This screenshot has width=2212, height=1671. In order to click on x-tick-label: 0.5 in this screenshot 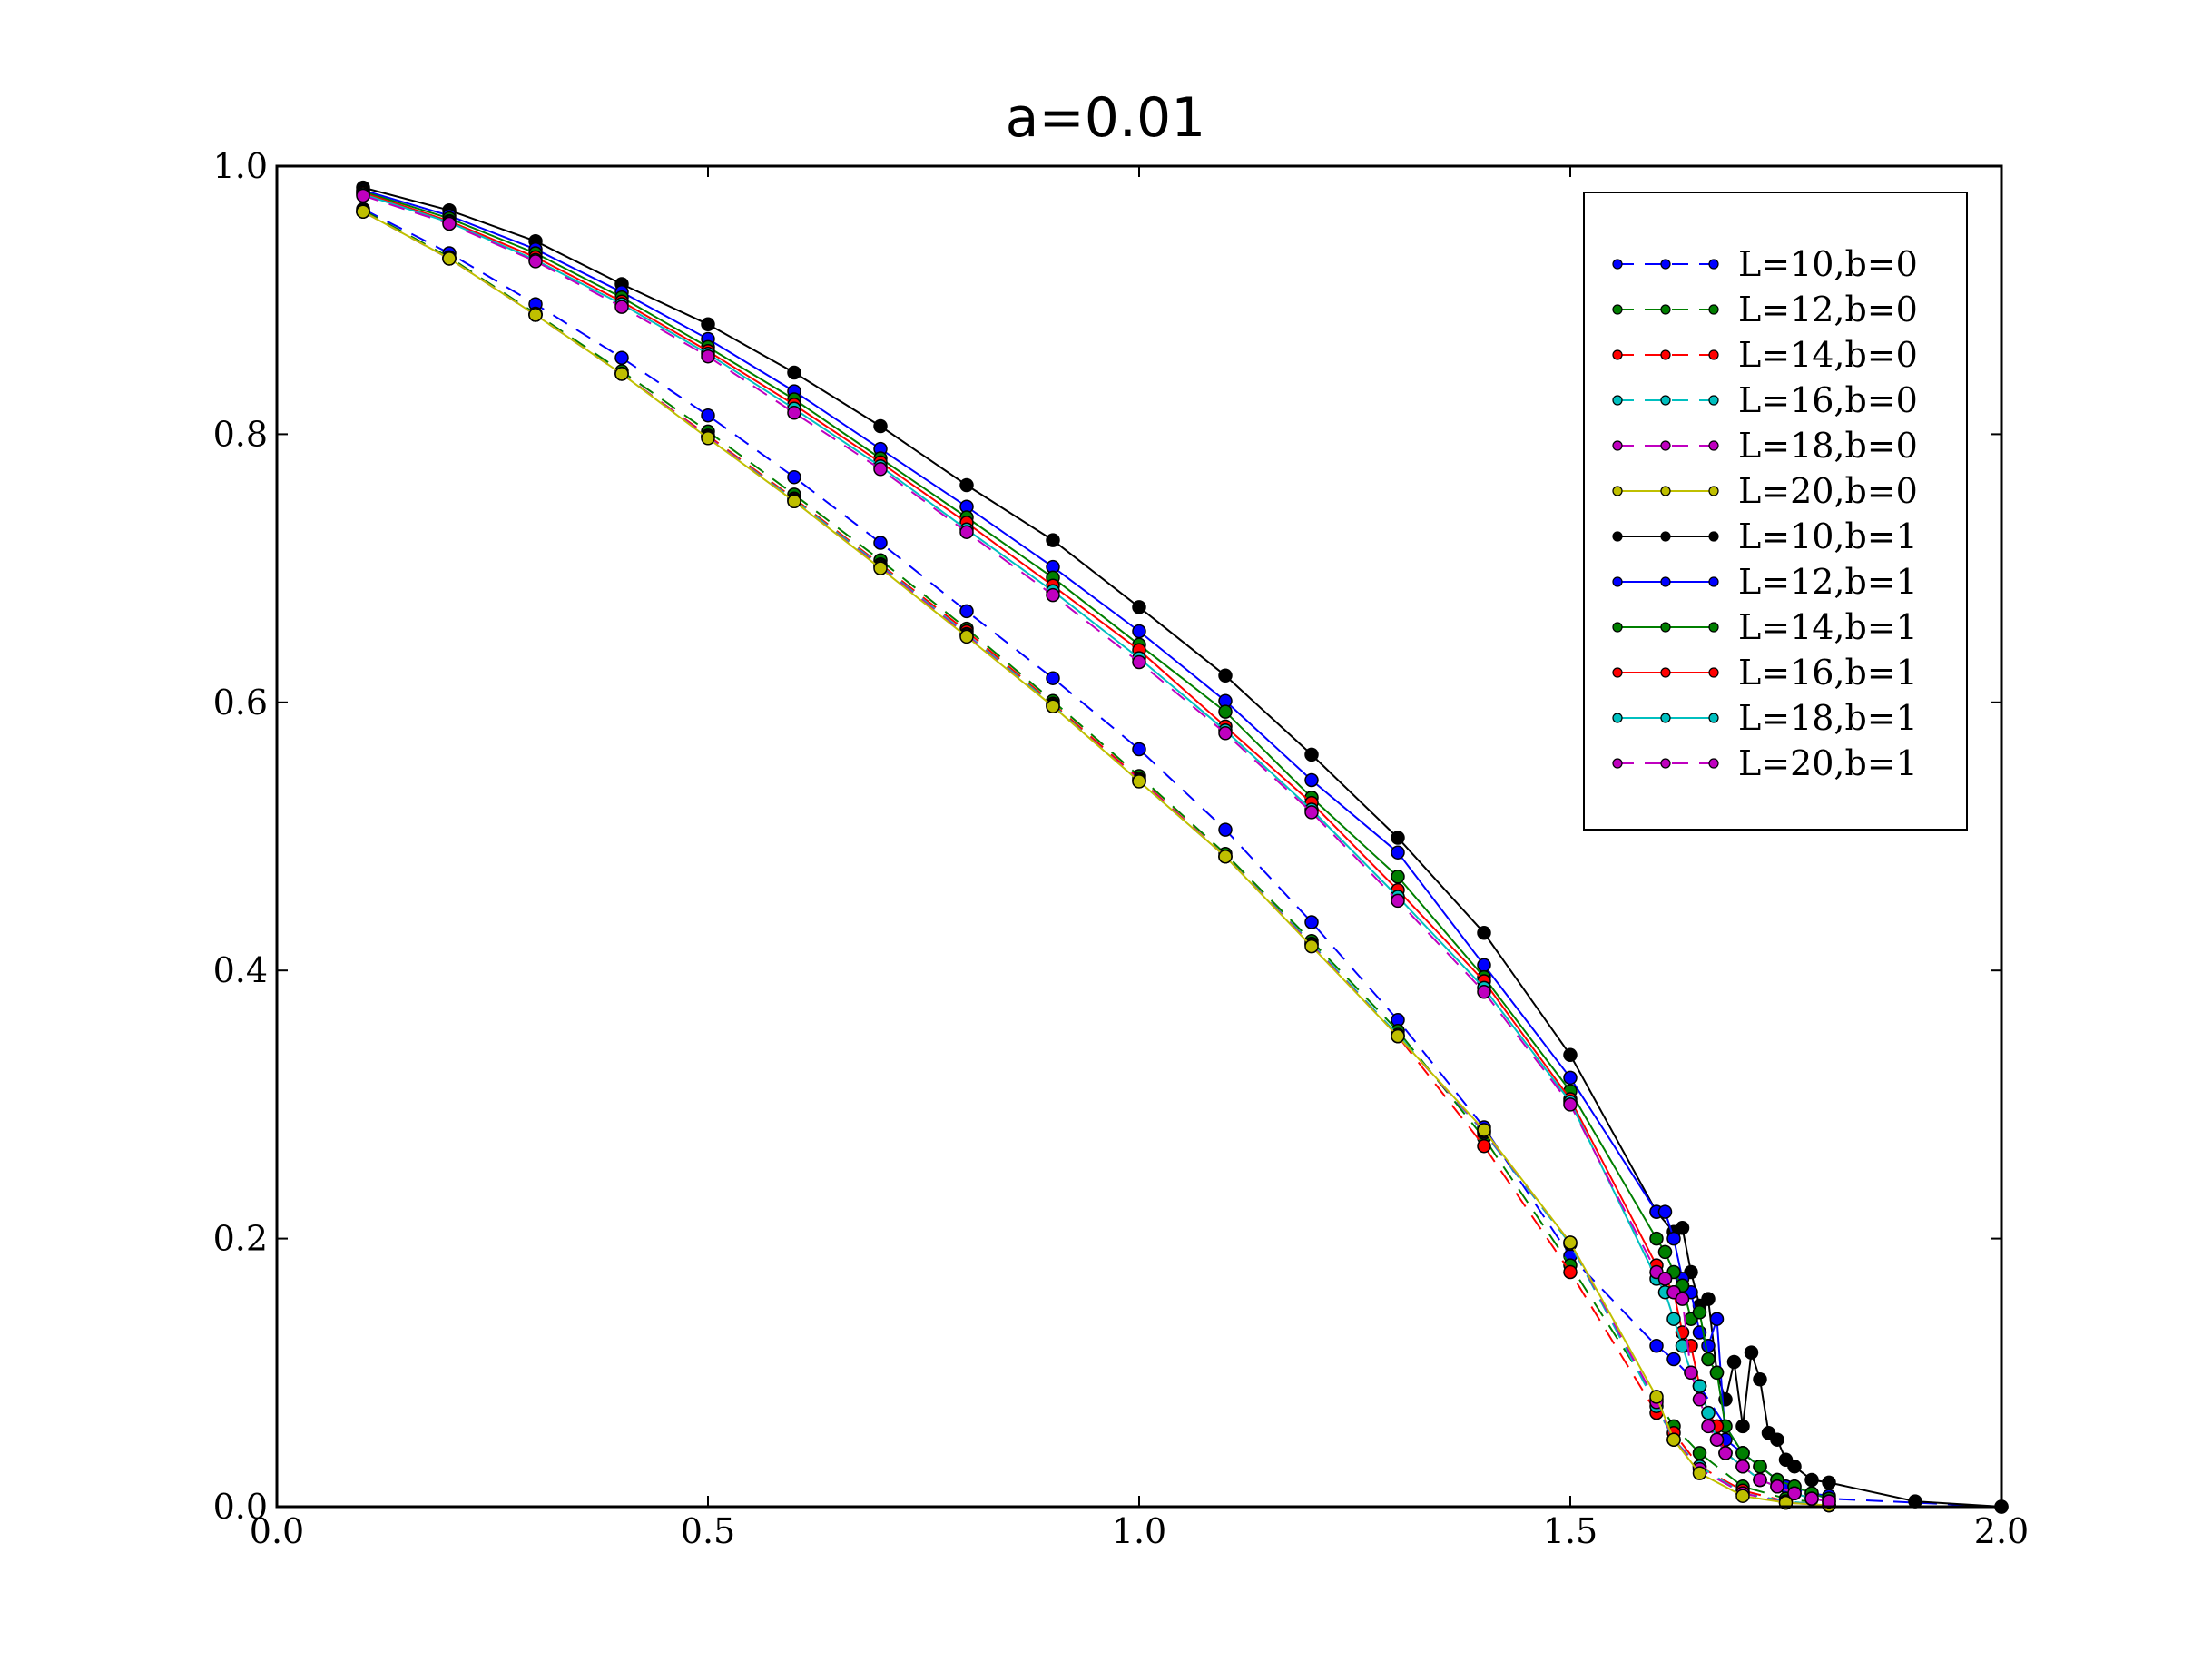, I will do `click(708, 1531)`.